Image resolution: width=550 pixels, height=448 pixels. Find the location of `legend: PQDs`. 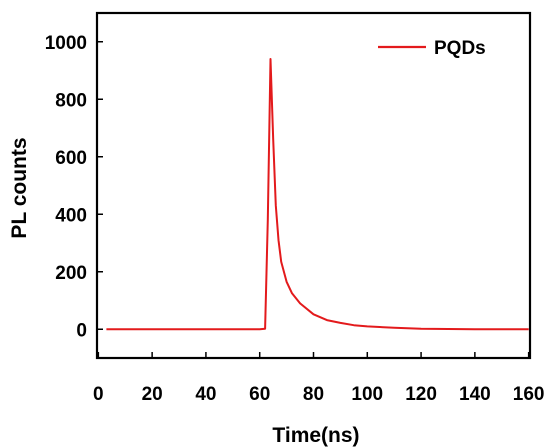

legend: PQDs is located at coordinates (432, 48).